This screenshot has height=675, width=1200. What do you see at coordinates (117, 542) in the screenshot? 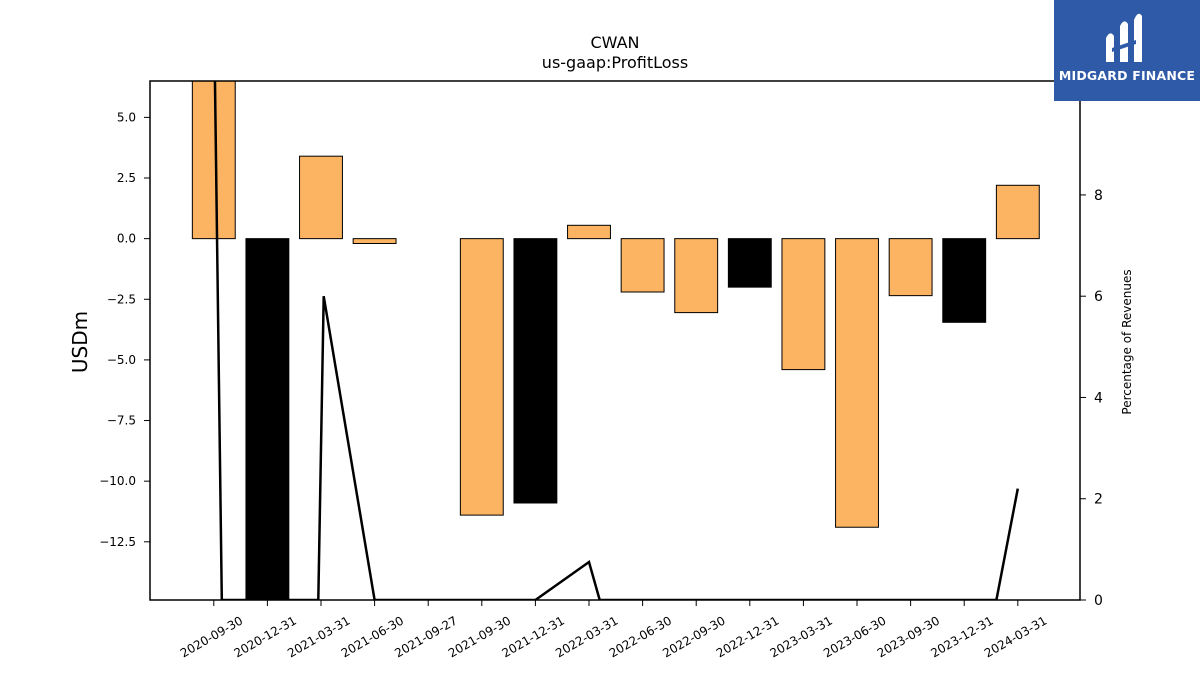
I see `y-tick-label: −12.5` at bounding box center [117, 542].